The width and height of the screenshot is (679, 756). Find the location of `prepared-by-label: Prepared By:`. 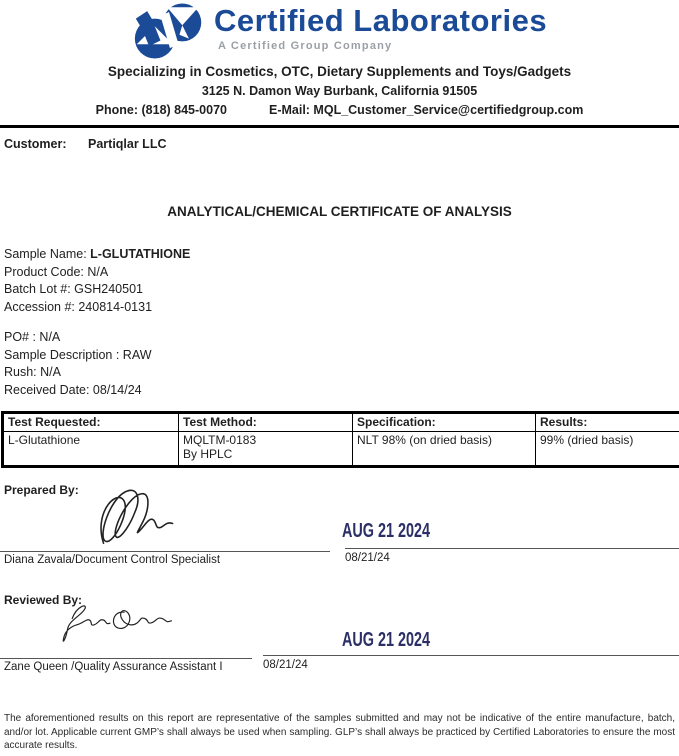

prepared-by-label: Prepared By: is located at coordinates (41, 490).